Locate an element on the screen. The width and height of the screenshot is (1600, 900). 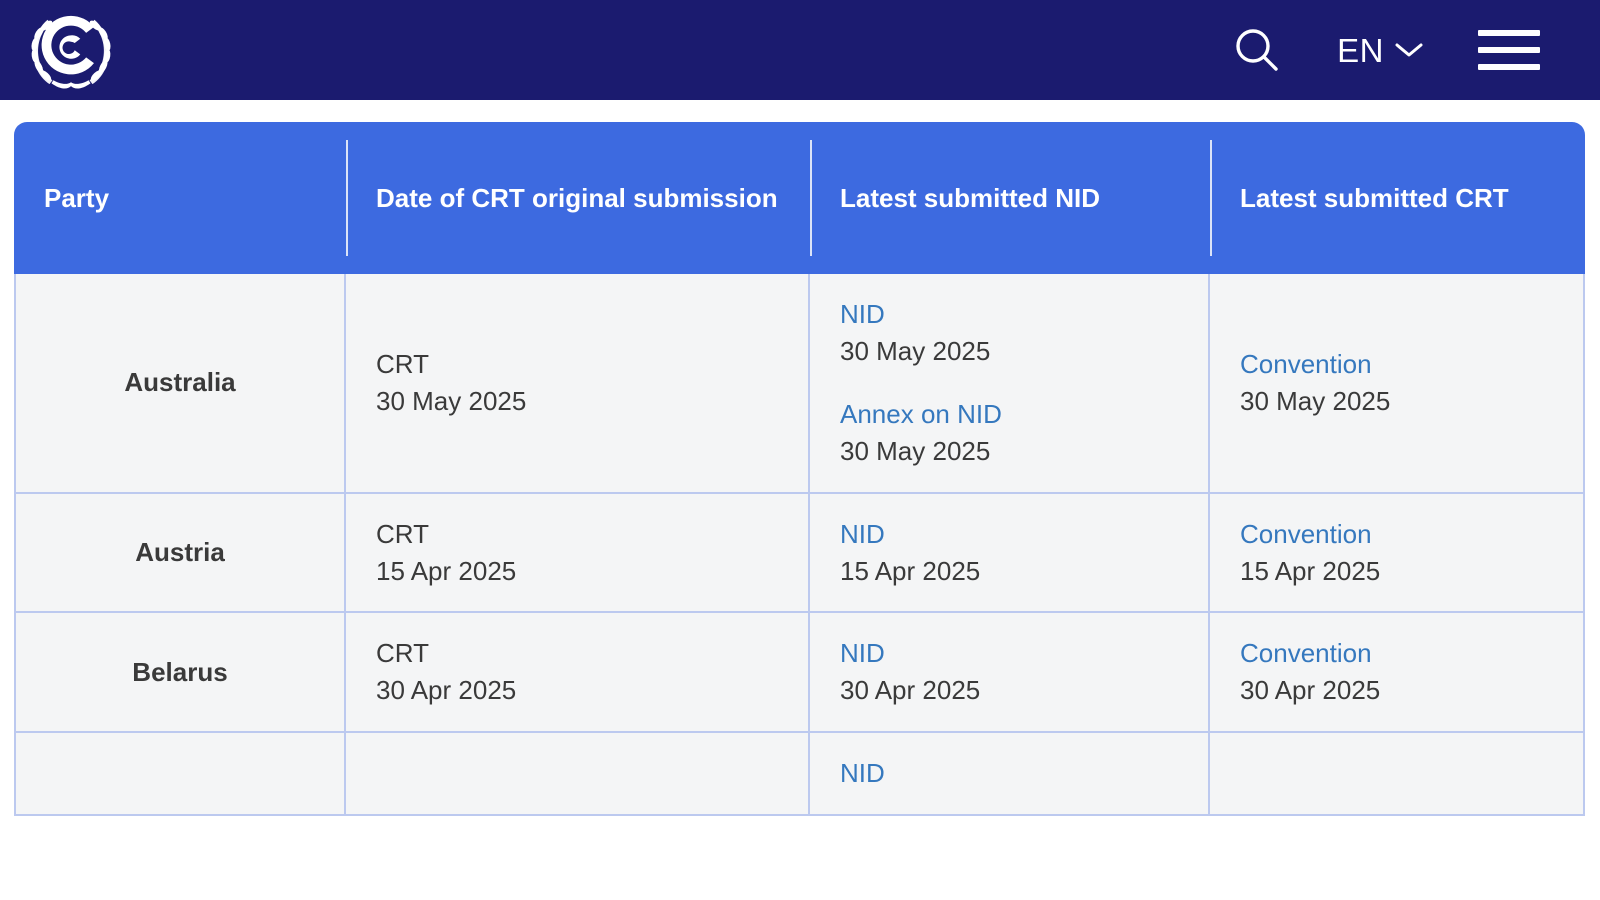
table-row: NID is located at coordinates (799, 775).